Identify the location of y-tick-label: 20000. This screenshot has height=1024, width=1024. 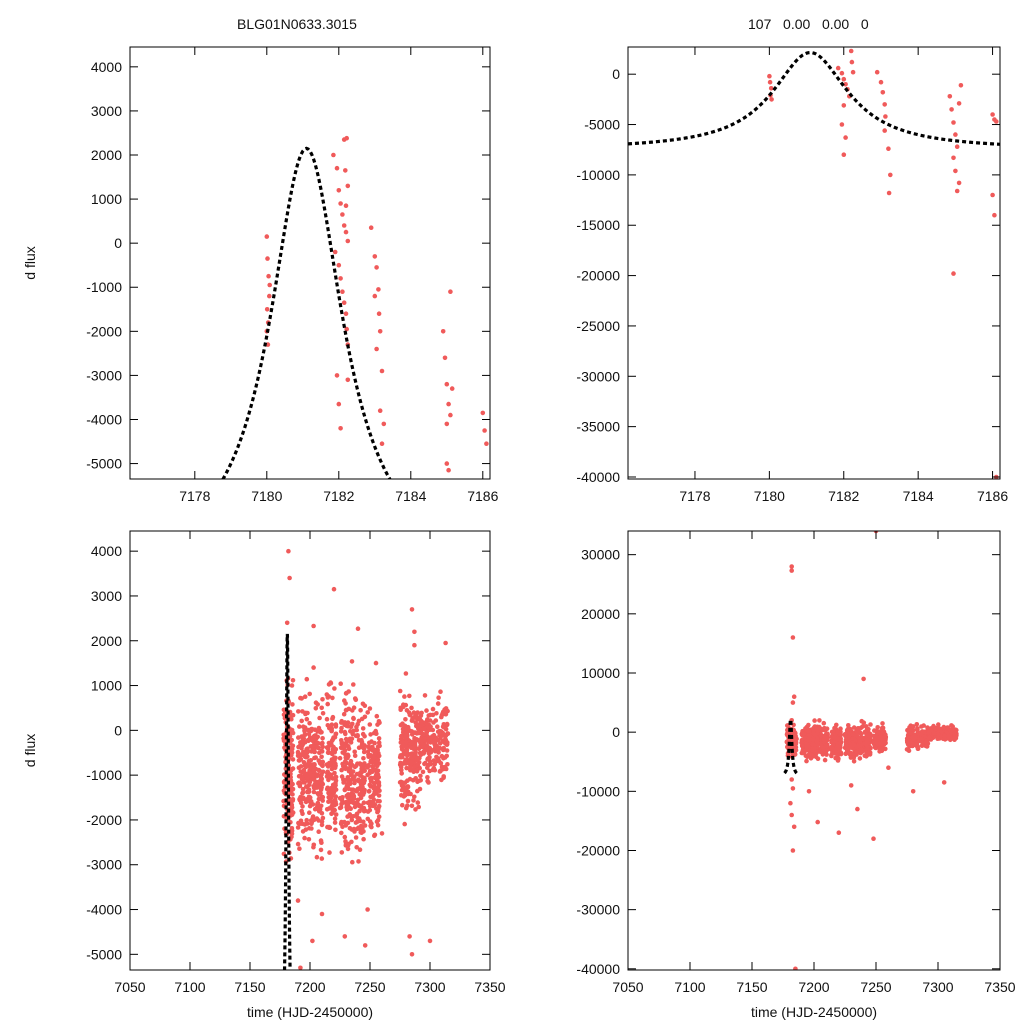
(600, 614).